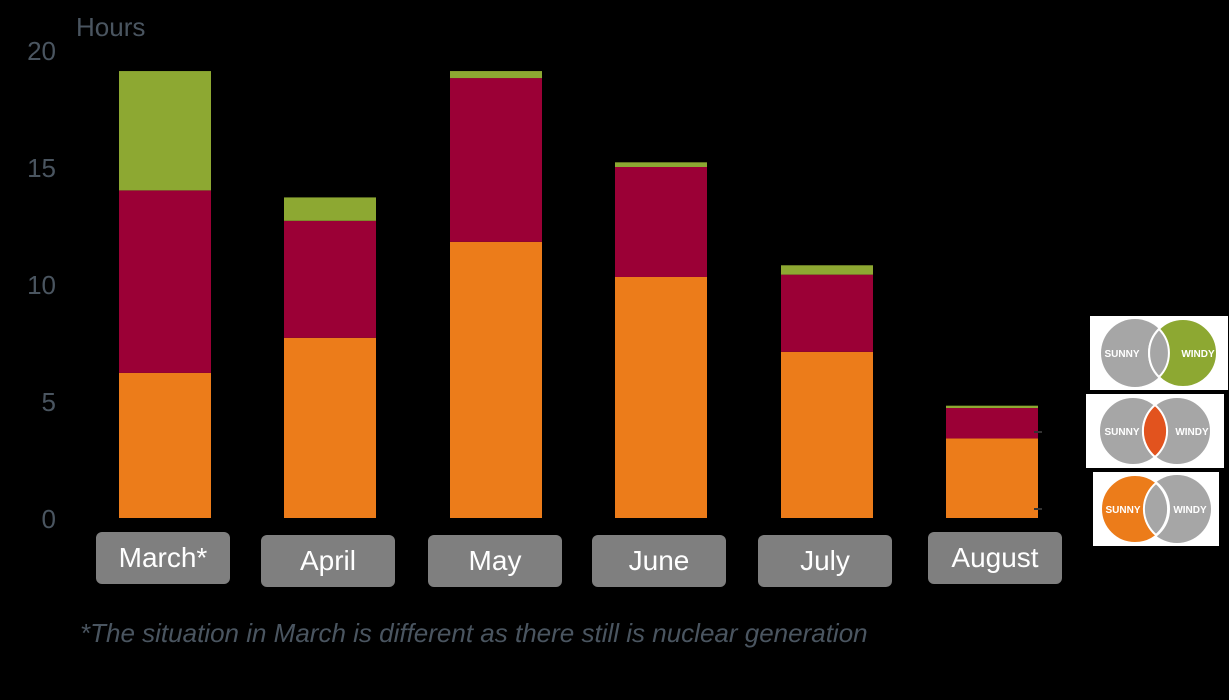 This screenshot has height=700, width=1229. I want to click on venn-windy-icon: SUNNY WINDY, so click(1159, 353).